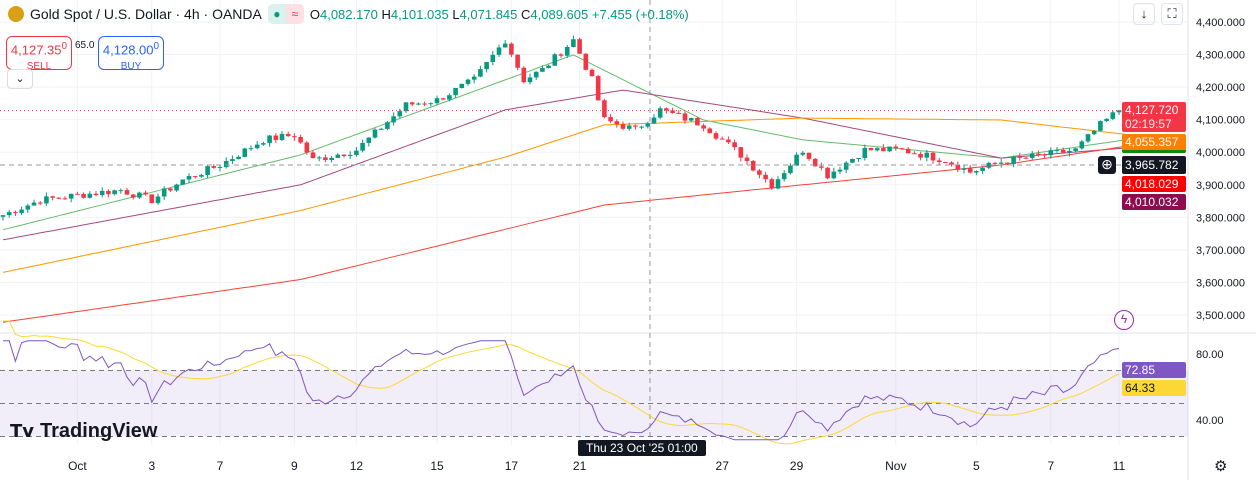 This screenshot has width=1256, height=480. I want to click on lightning-alert-icon: ϟ, so click(1124, 320).